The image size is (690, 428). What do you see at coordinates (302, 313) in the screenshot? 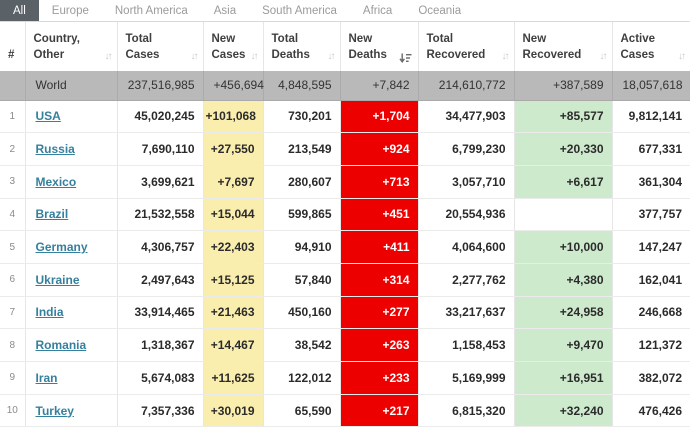
I see `total-deaths-cell: 450,160` at bounding box center [302, 313].